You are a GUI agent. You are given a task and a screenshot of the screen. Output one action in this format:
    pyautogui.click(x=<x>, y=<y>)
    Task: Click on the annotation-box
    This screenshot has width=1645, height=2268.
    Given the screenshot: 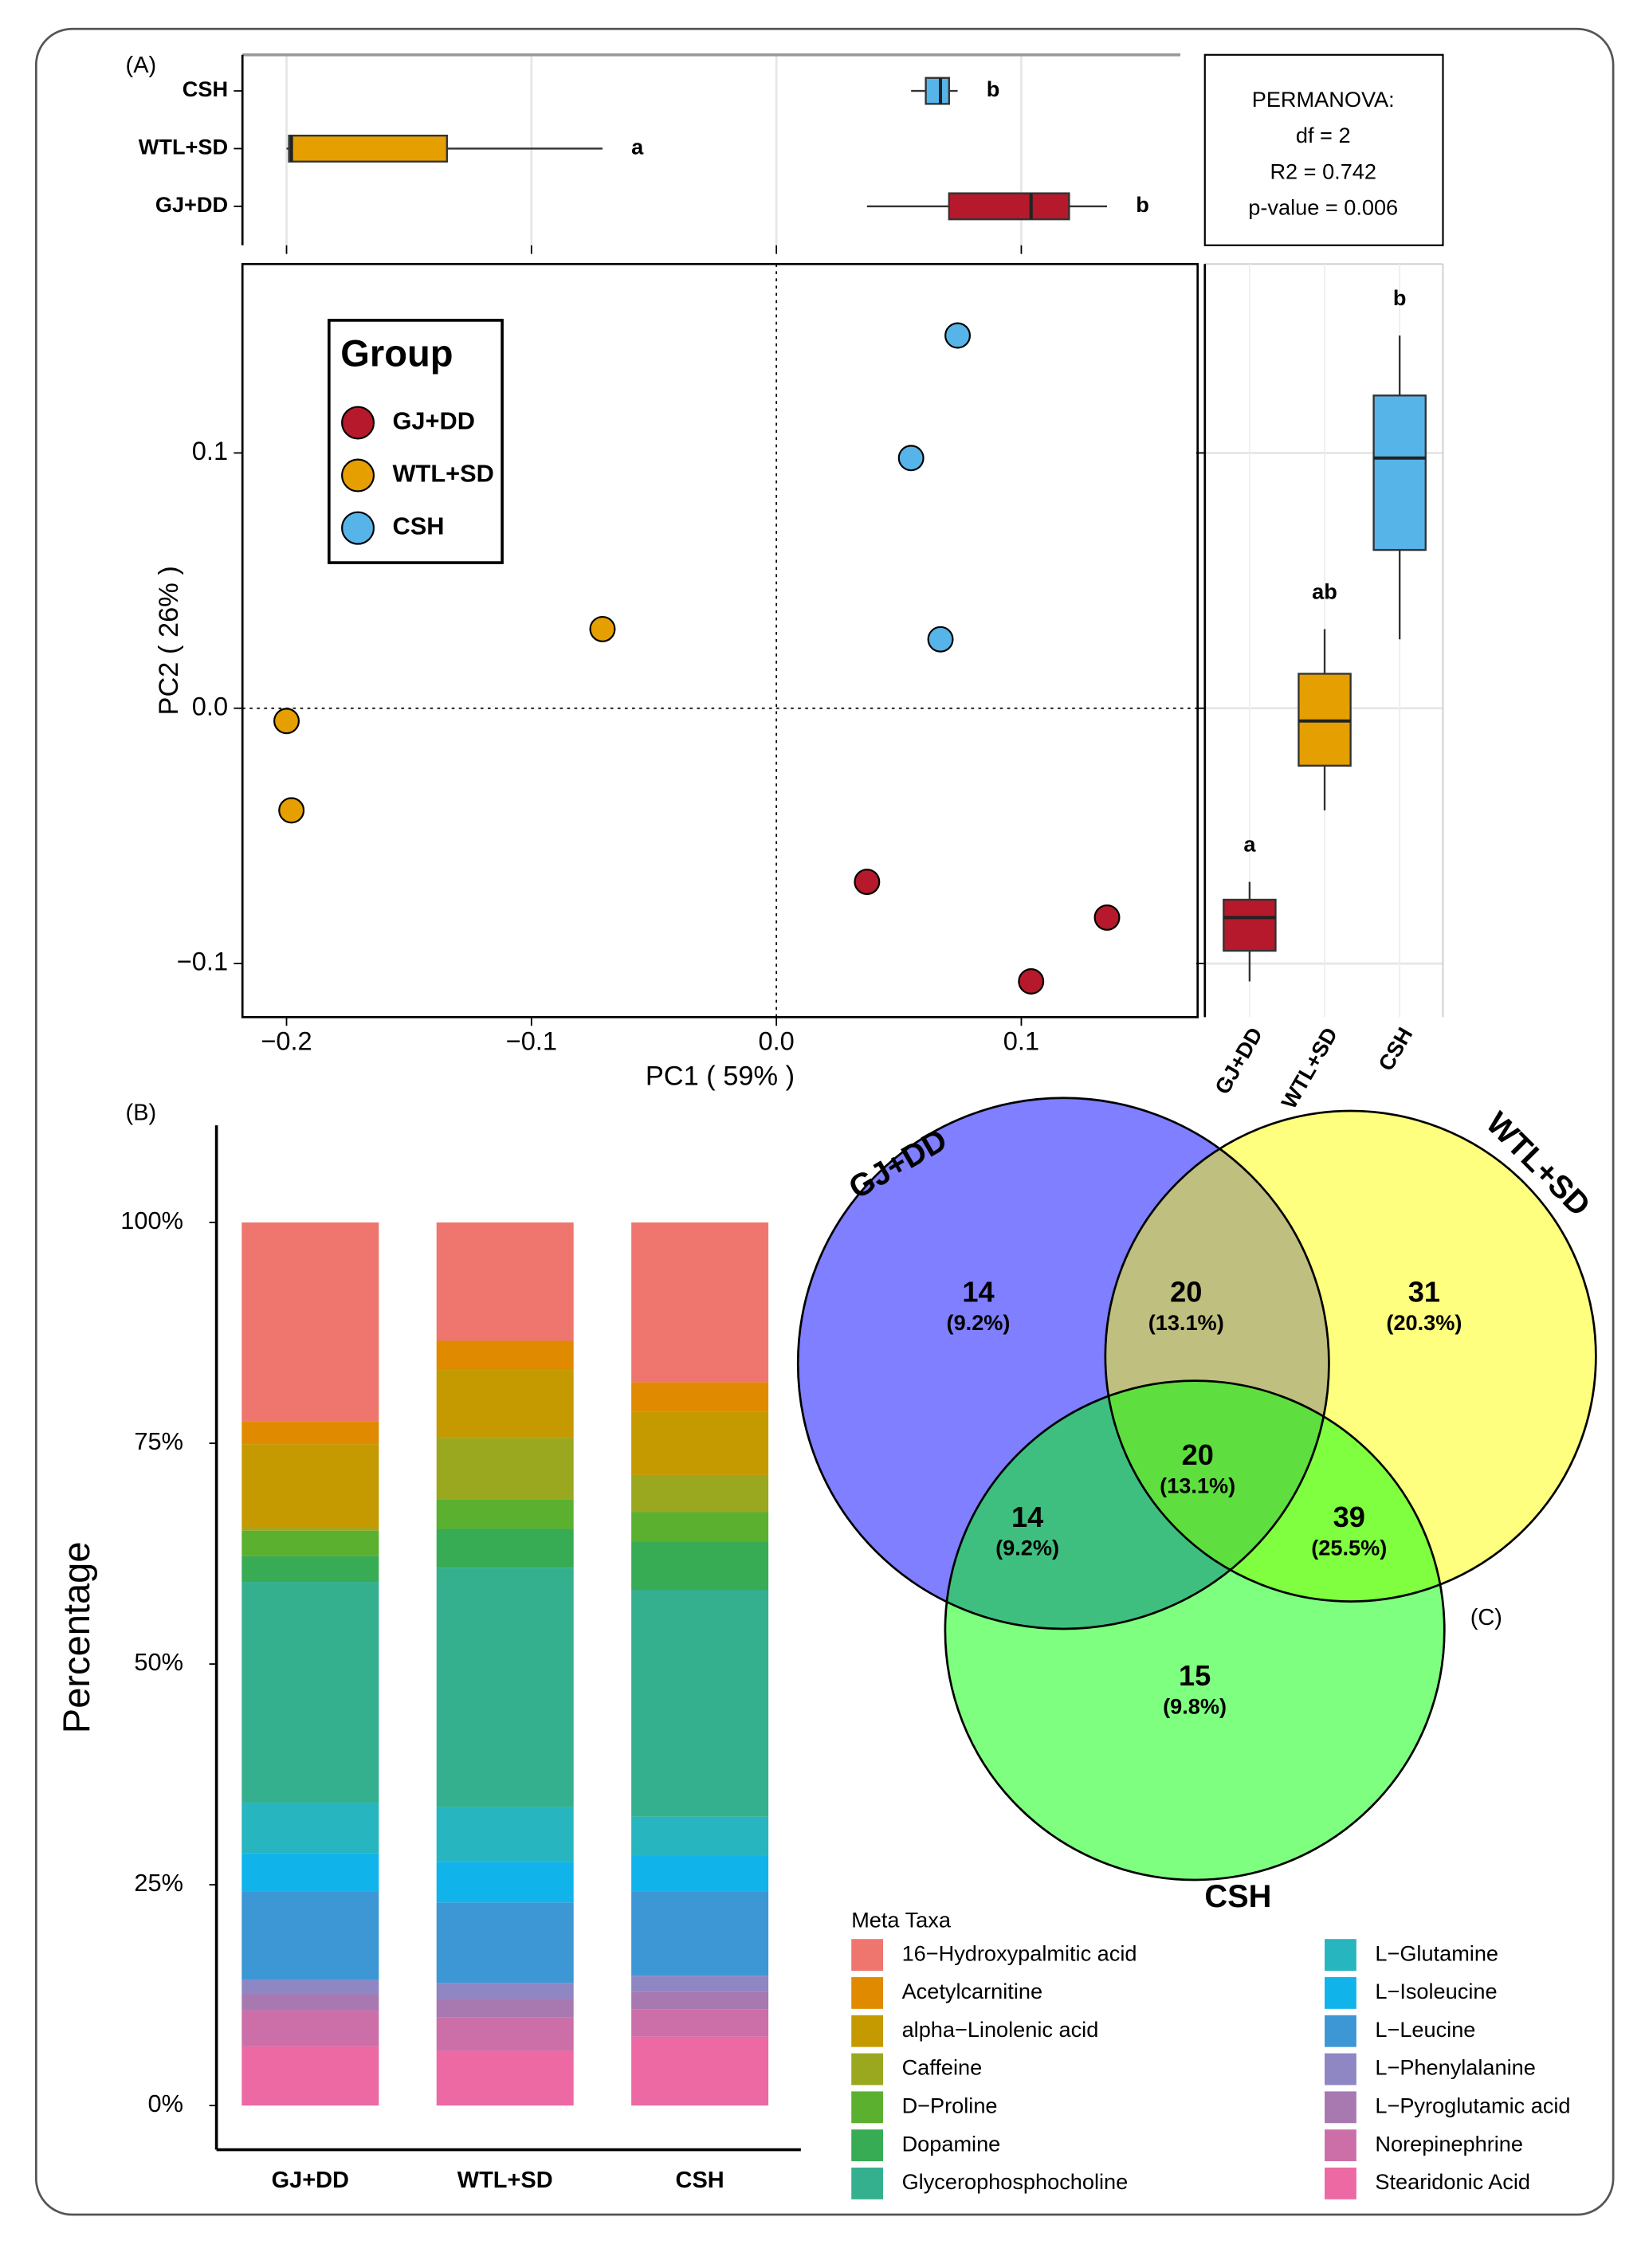 What is the action you would take?
    pyautogui.click(x=1323, y=149)
    